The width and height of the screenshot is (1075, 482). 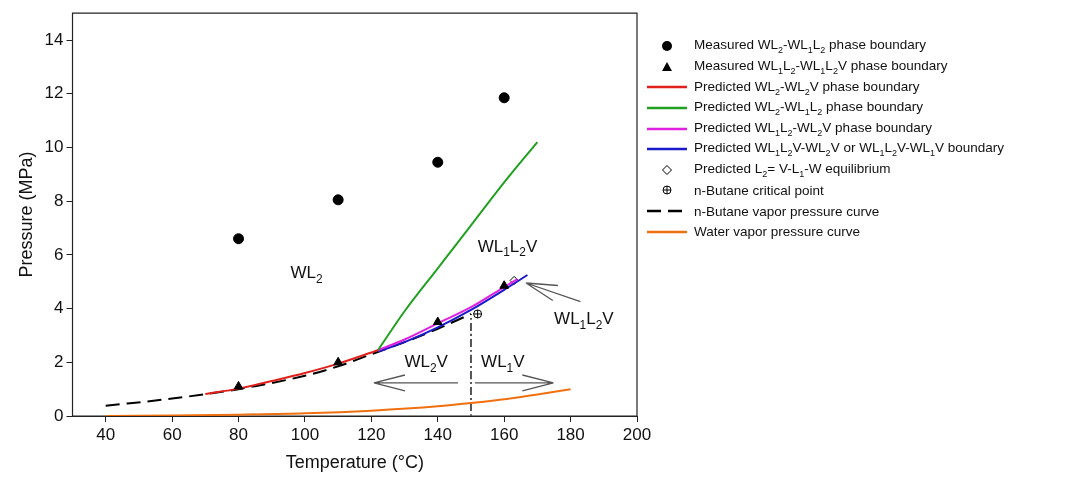 I want to click on text: Predicted WL$_{1}$L$_{2}$V-WL$_{2}$V or WL$_{1}$L$_{2}$V-WL$_{1}$V boundary, so click(x=849, y=149).